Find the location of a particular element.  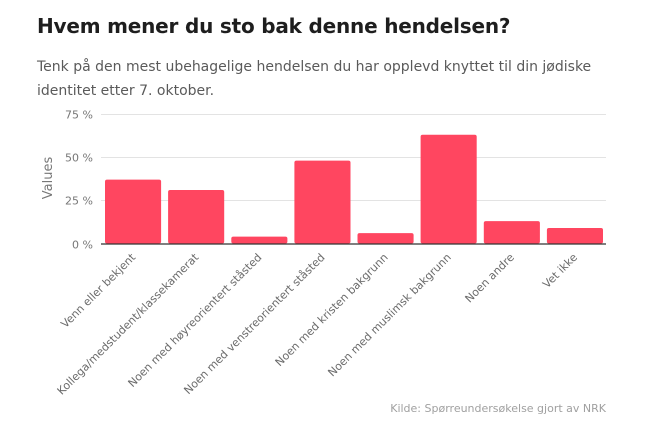

x-tick-label: Vet ikke is located at coordinates (560, 271).